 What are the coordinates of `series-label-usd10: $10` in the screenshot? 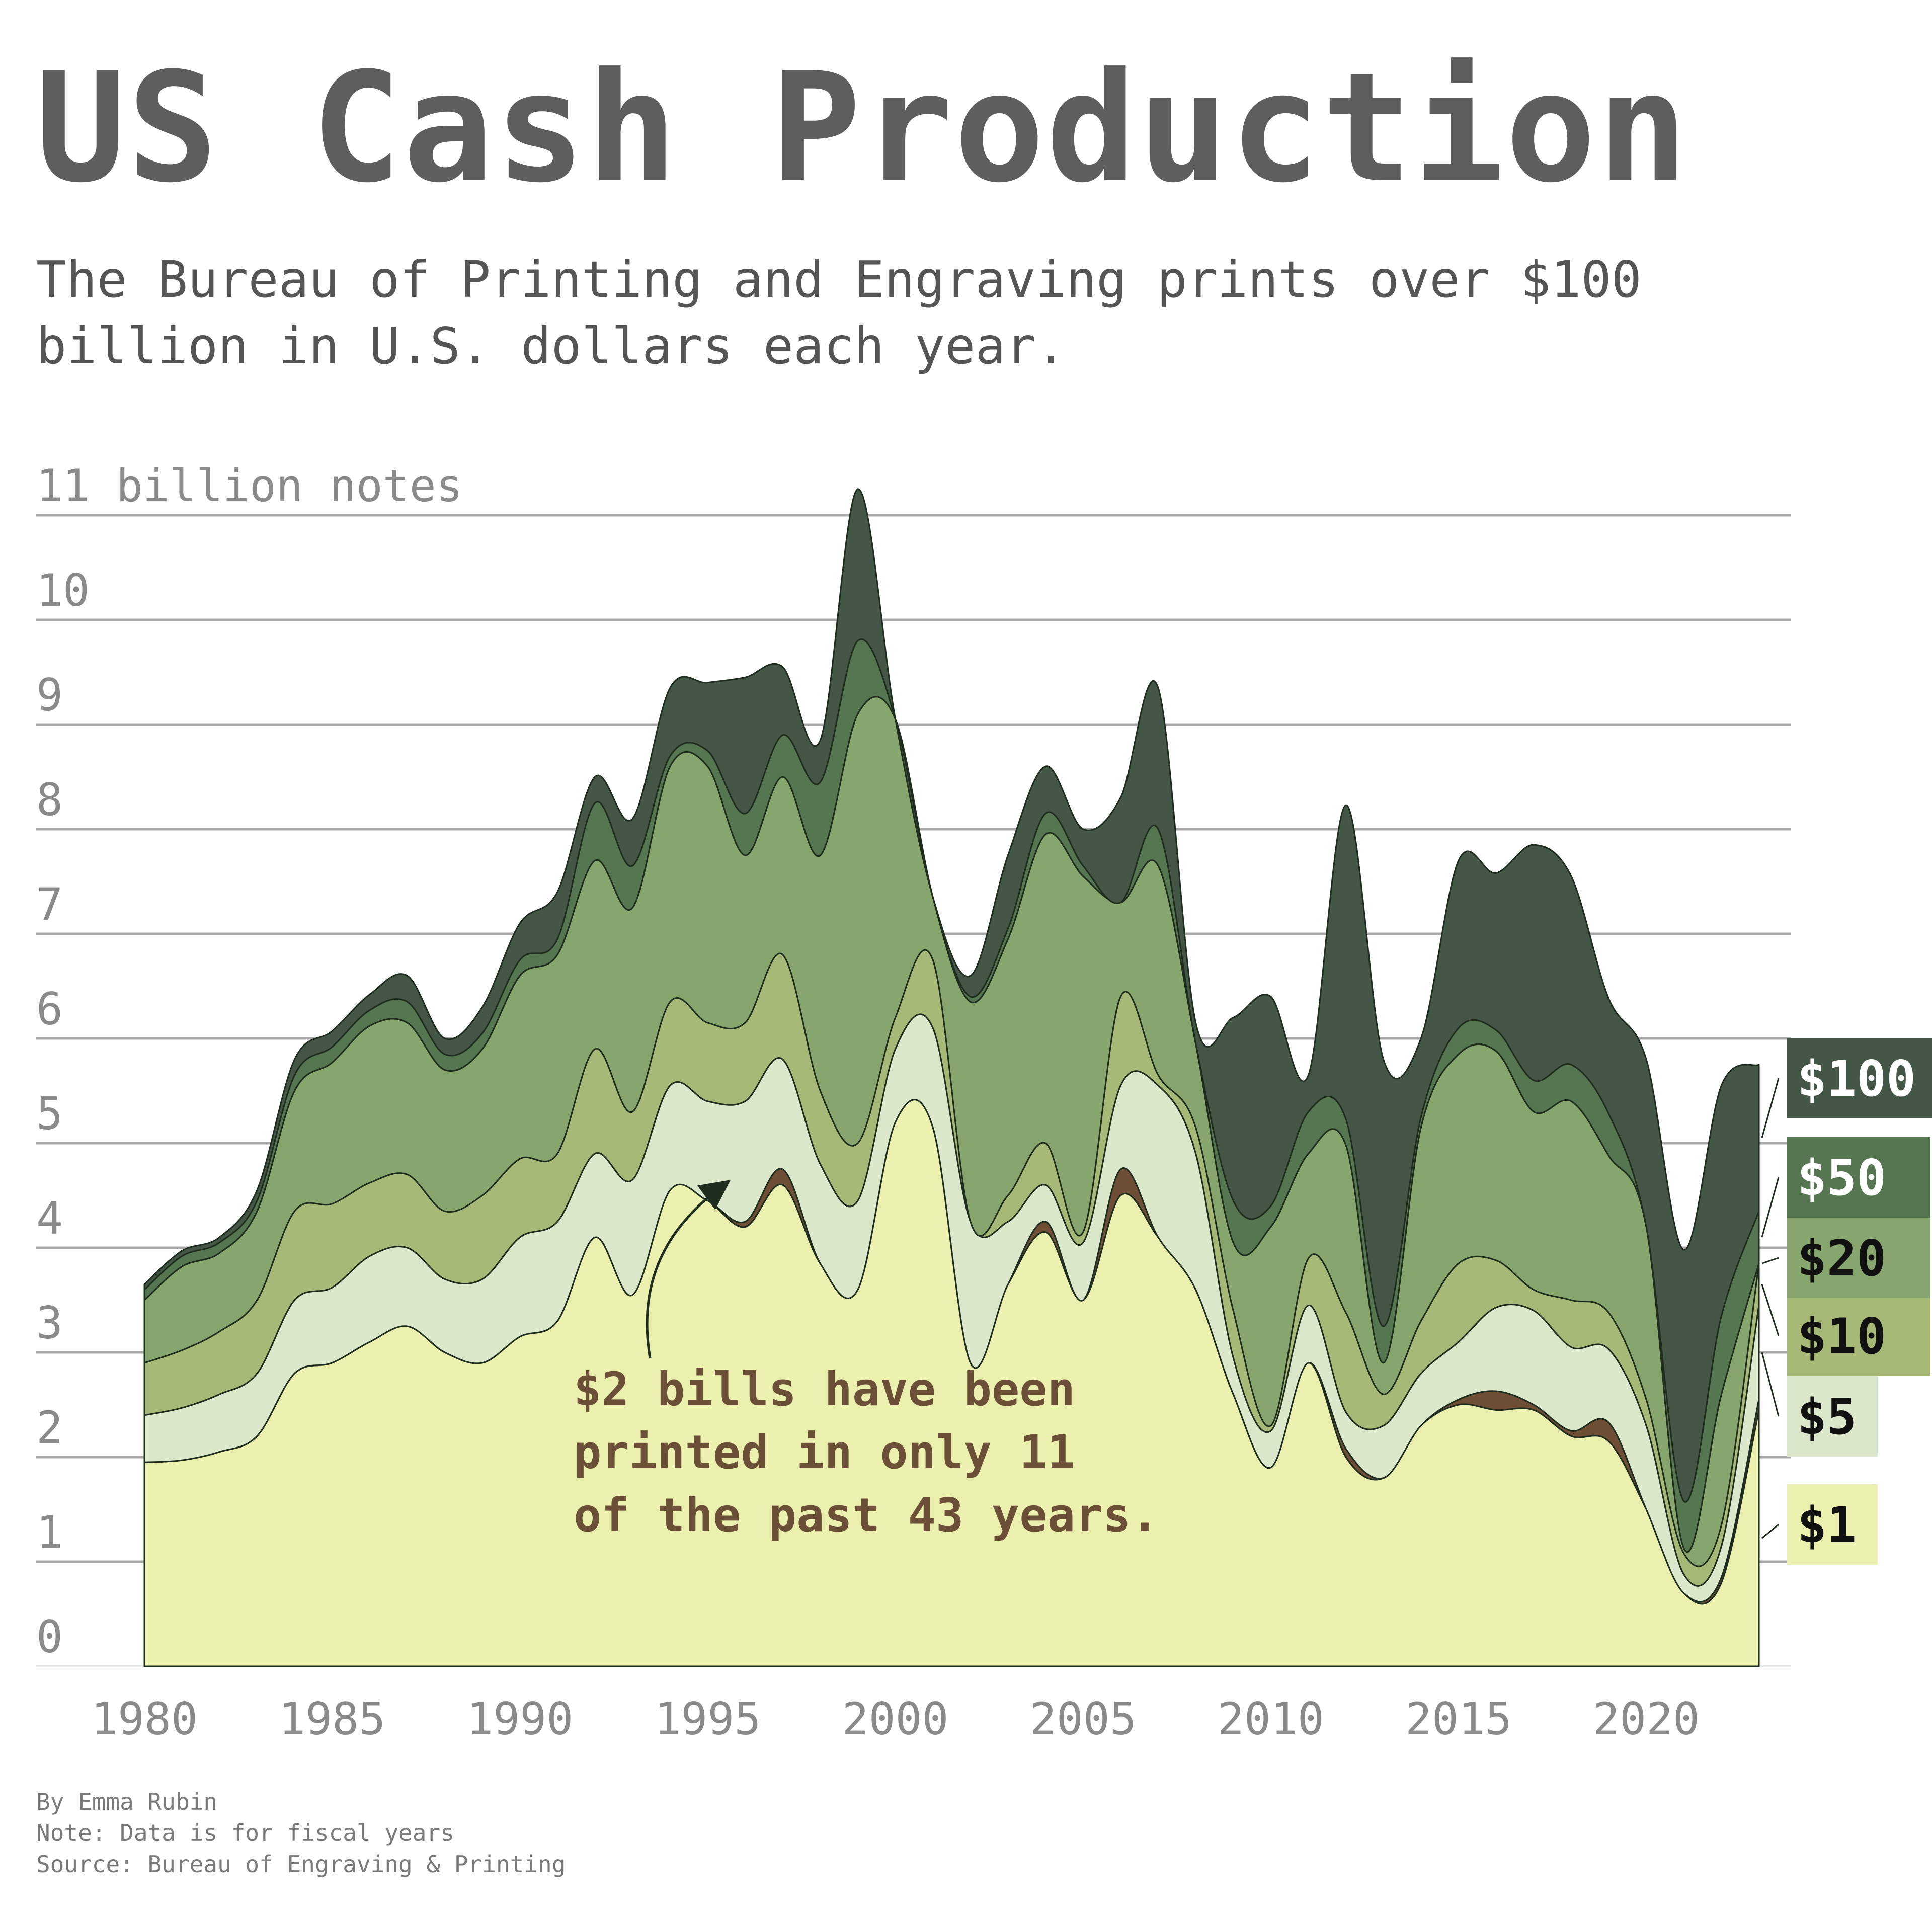 It's located at (1846, 1330).